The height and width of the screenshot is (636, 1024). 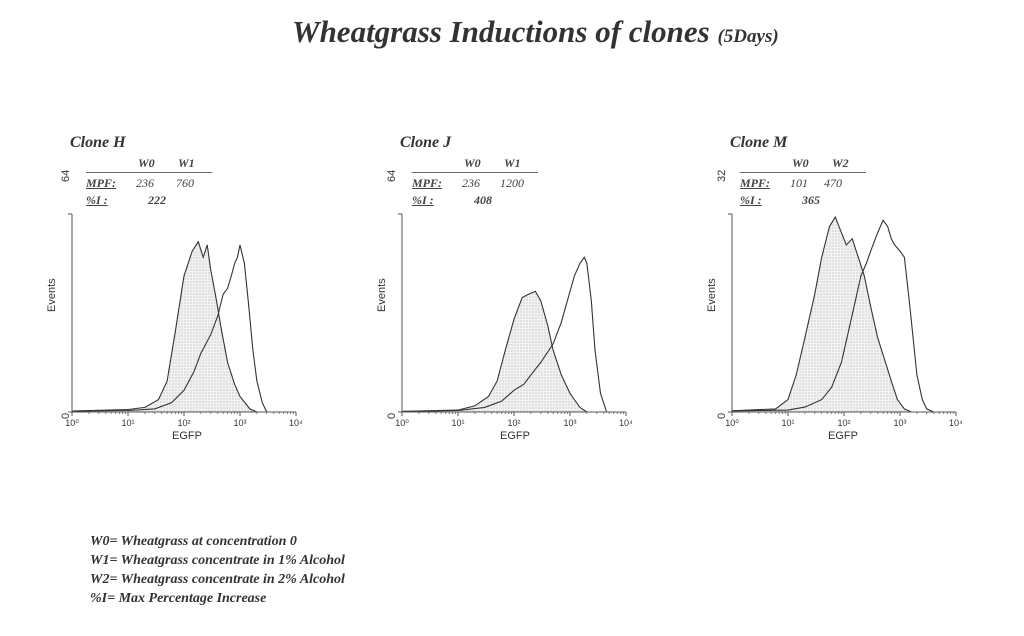 I want to click on stats-mpf-1: 760, so click(x=185, y=183).